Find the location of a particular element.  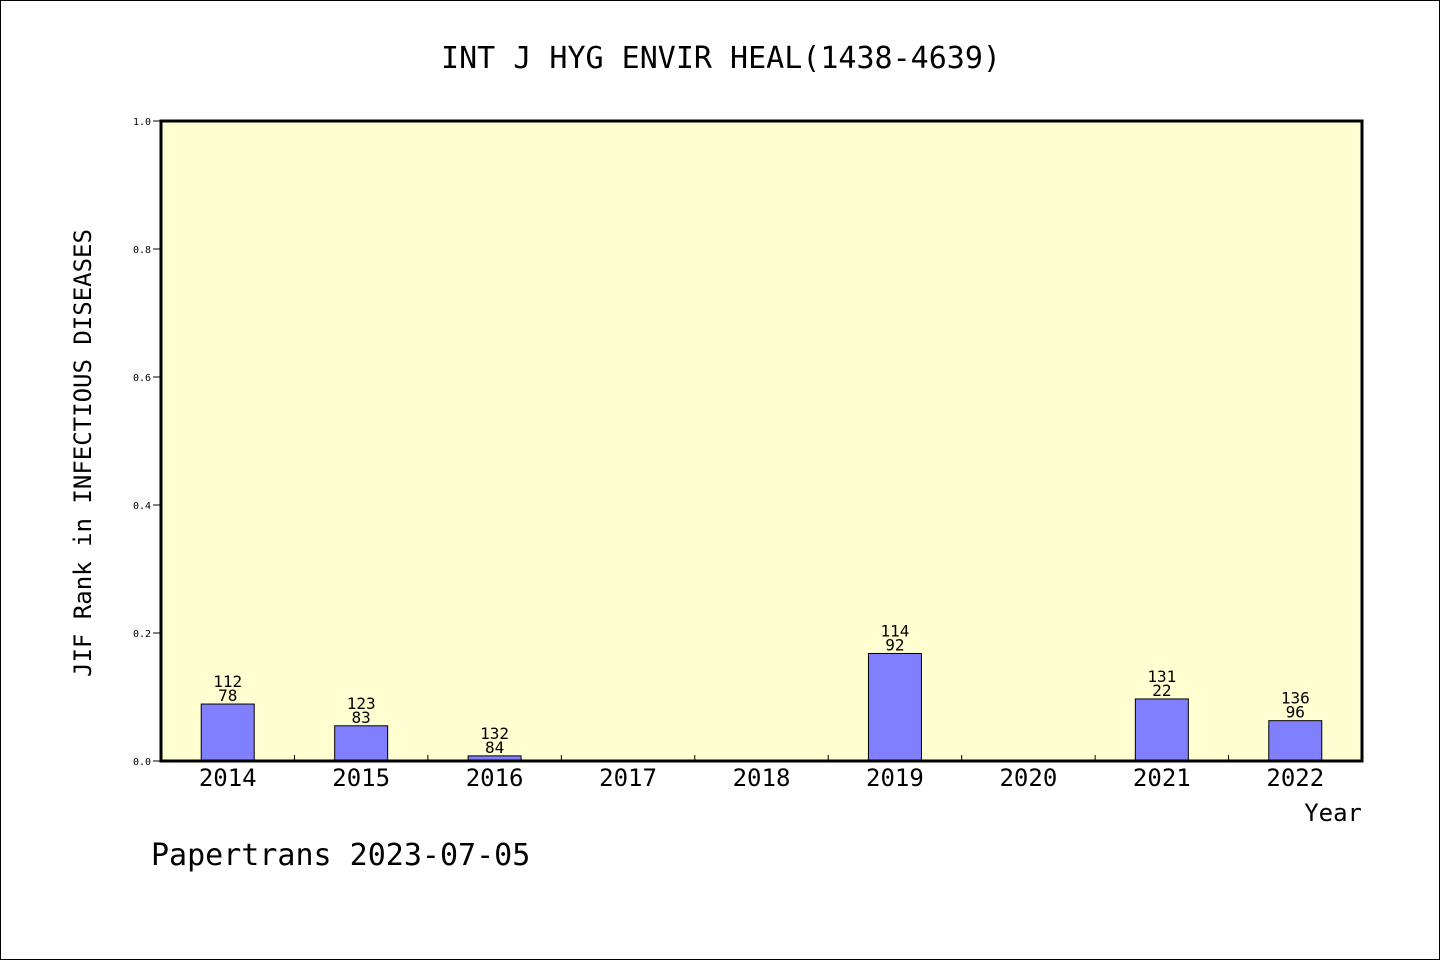

bar-label-bottom: 96 is located at coordinates (1295, 712).